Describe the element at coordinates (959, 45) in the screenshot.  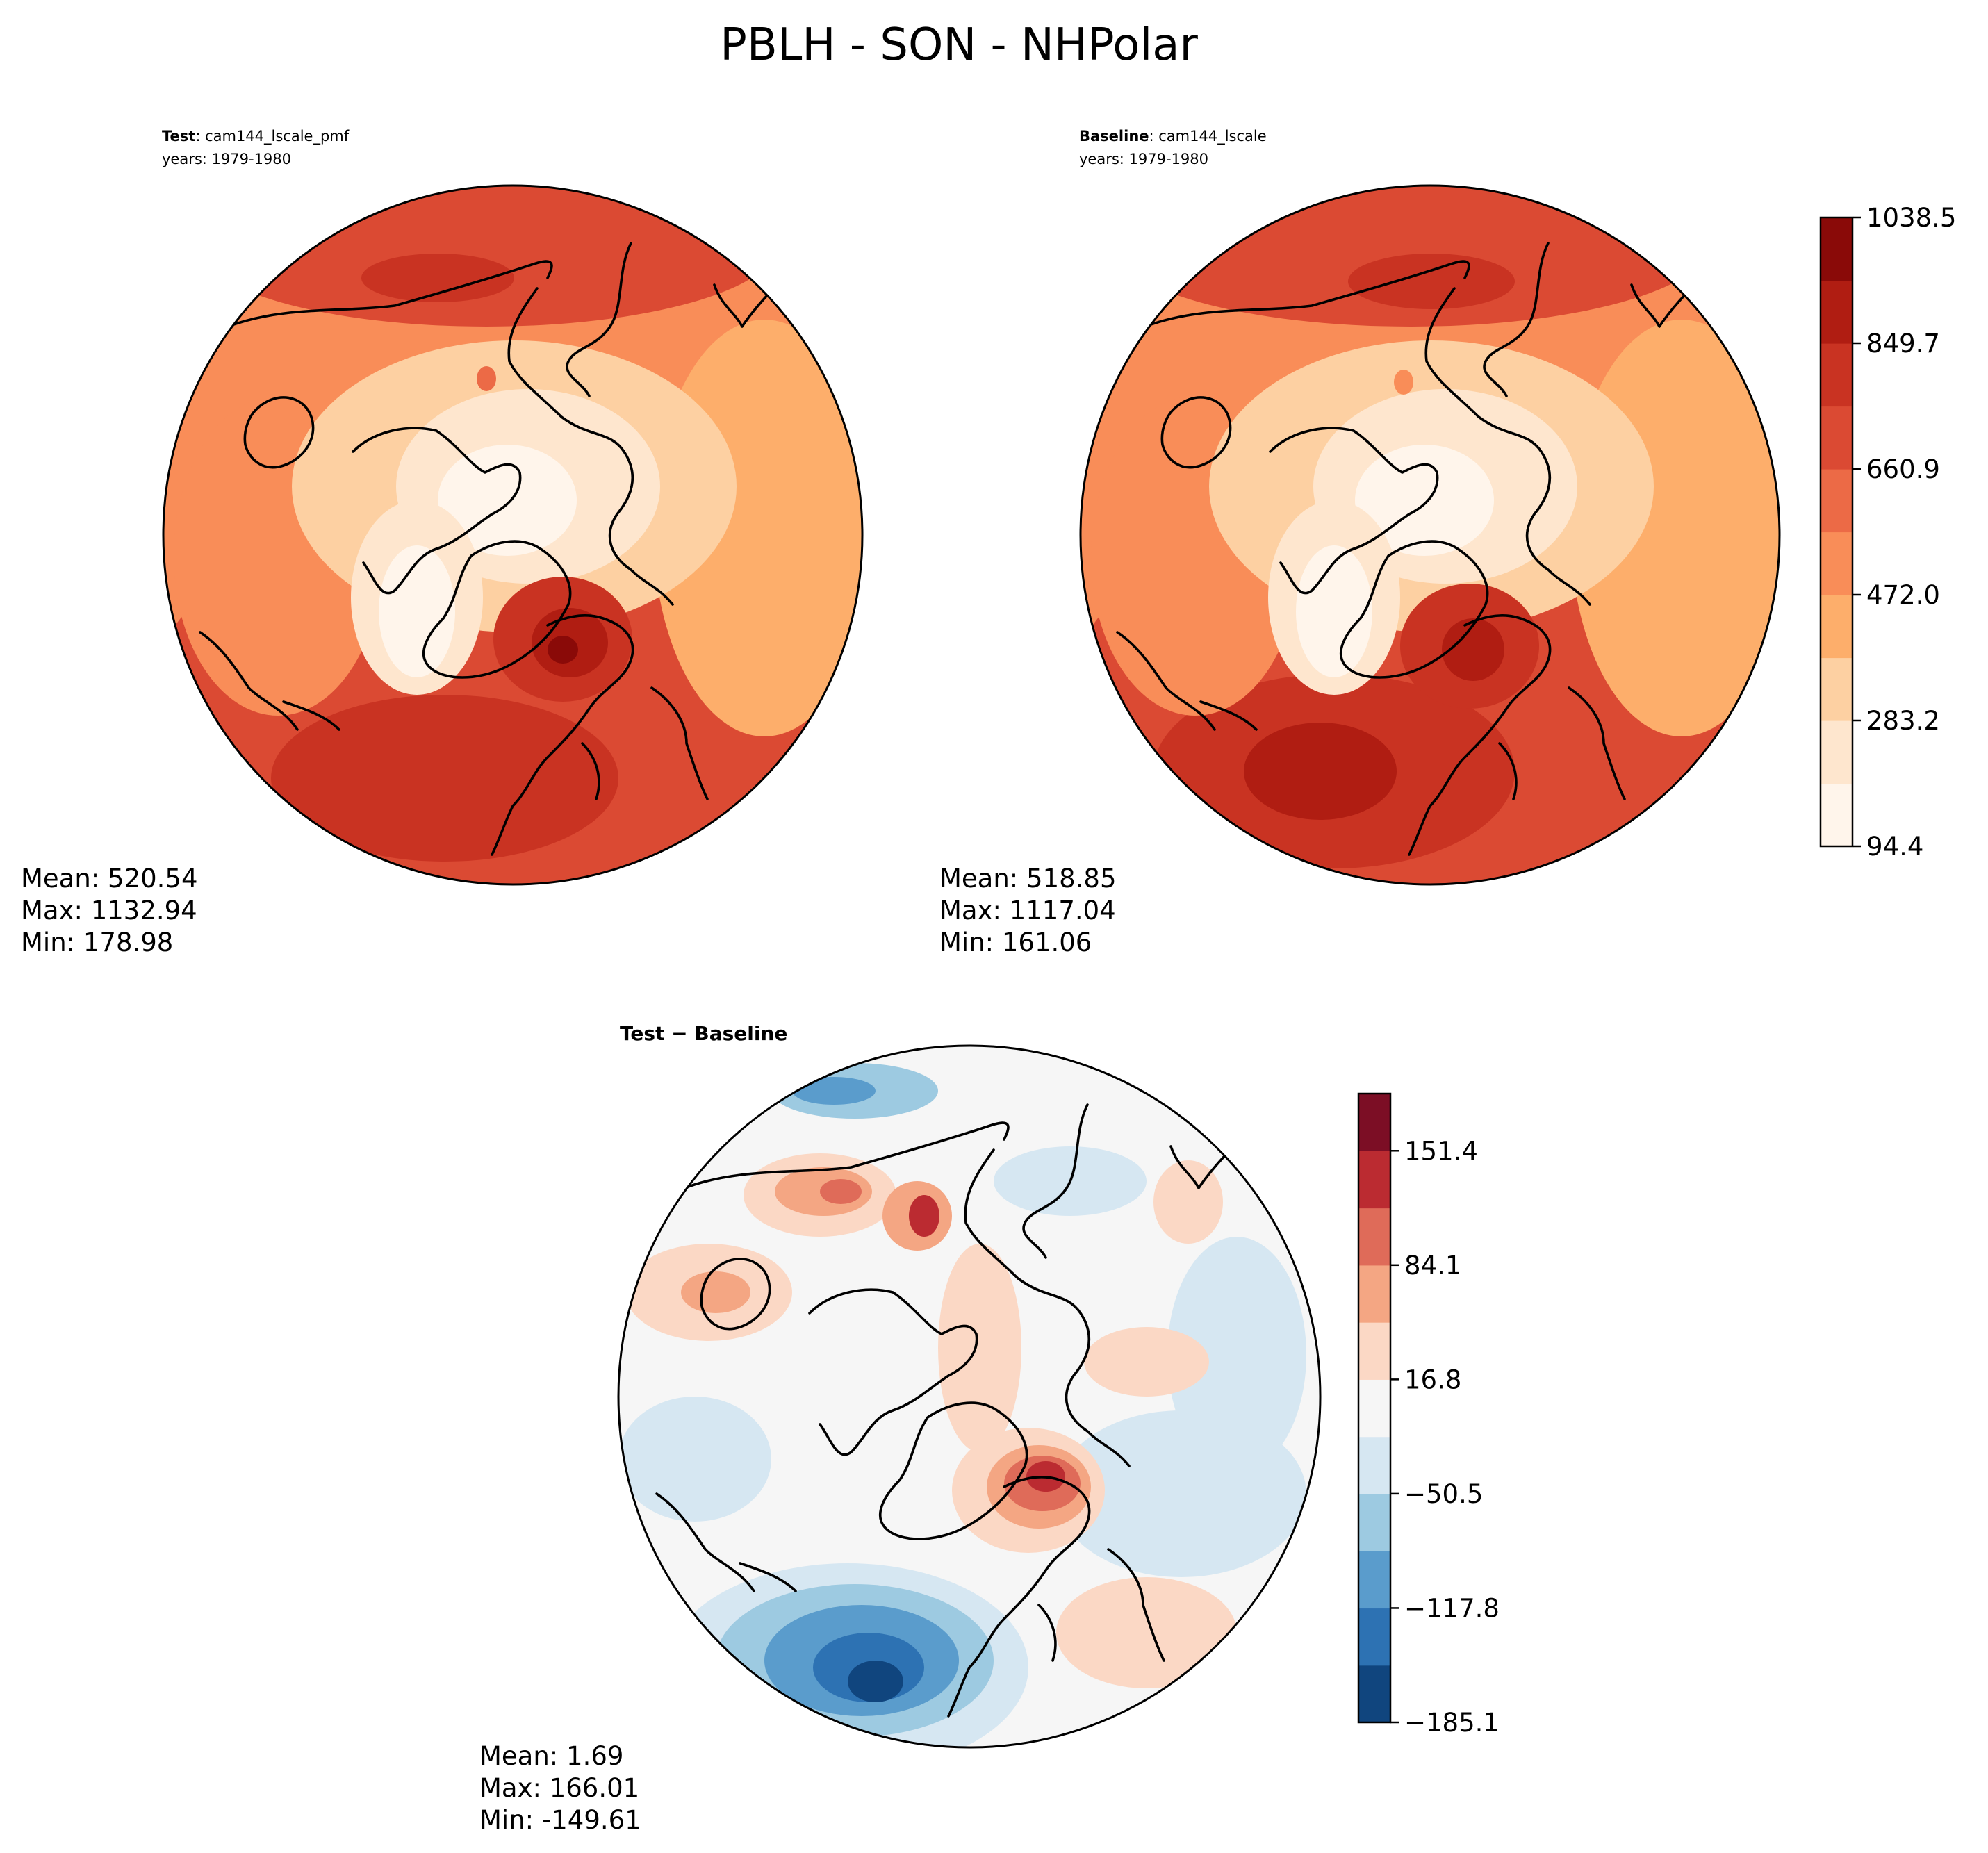
I see `figure-title: PBLH - SON - NHPolar` at that location.